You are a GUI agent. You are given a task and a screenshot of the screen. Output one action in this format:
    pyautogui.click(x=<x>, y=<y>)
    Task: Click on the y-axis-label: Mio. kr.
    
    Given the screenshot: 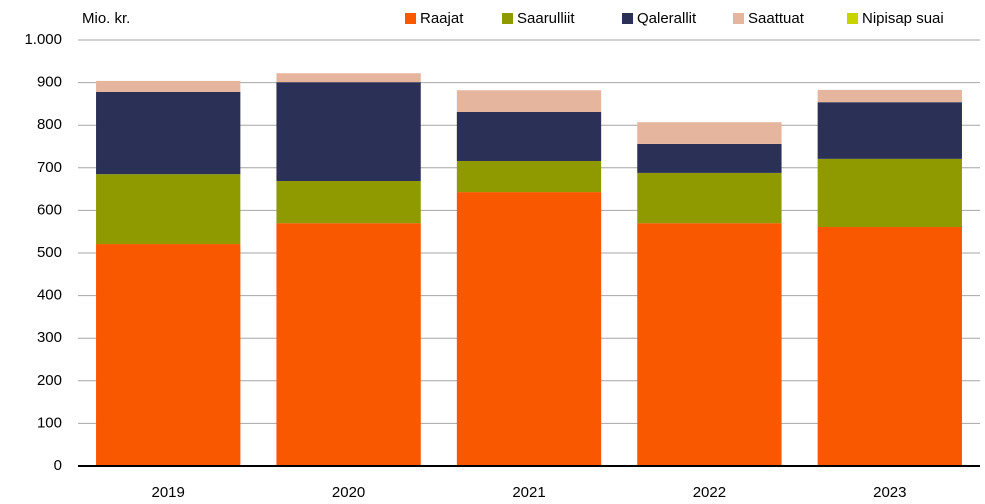 What is the action you would take?
    pyautogui.click(x=106, y=18)
    